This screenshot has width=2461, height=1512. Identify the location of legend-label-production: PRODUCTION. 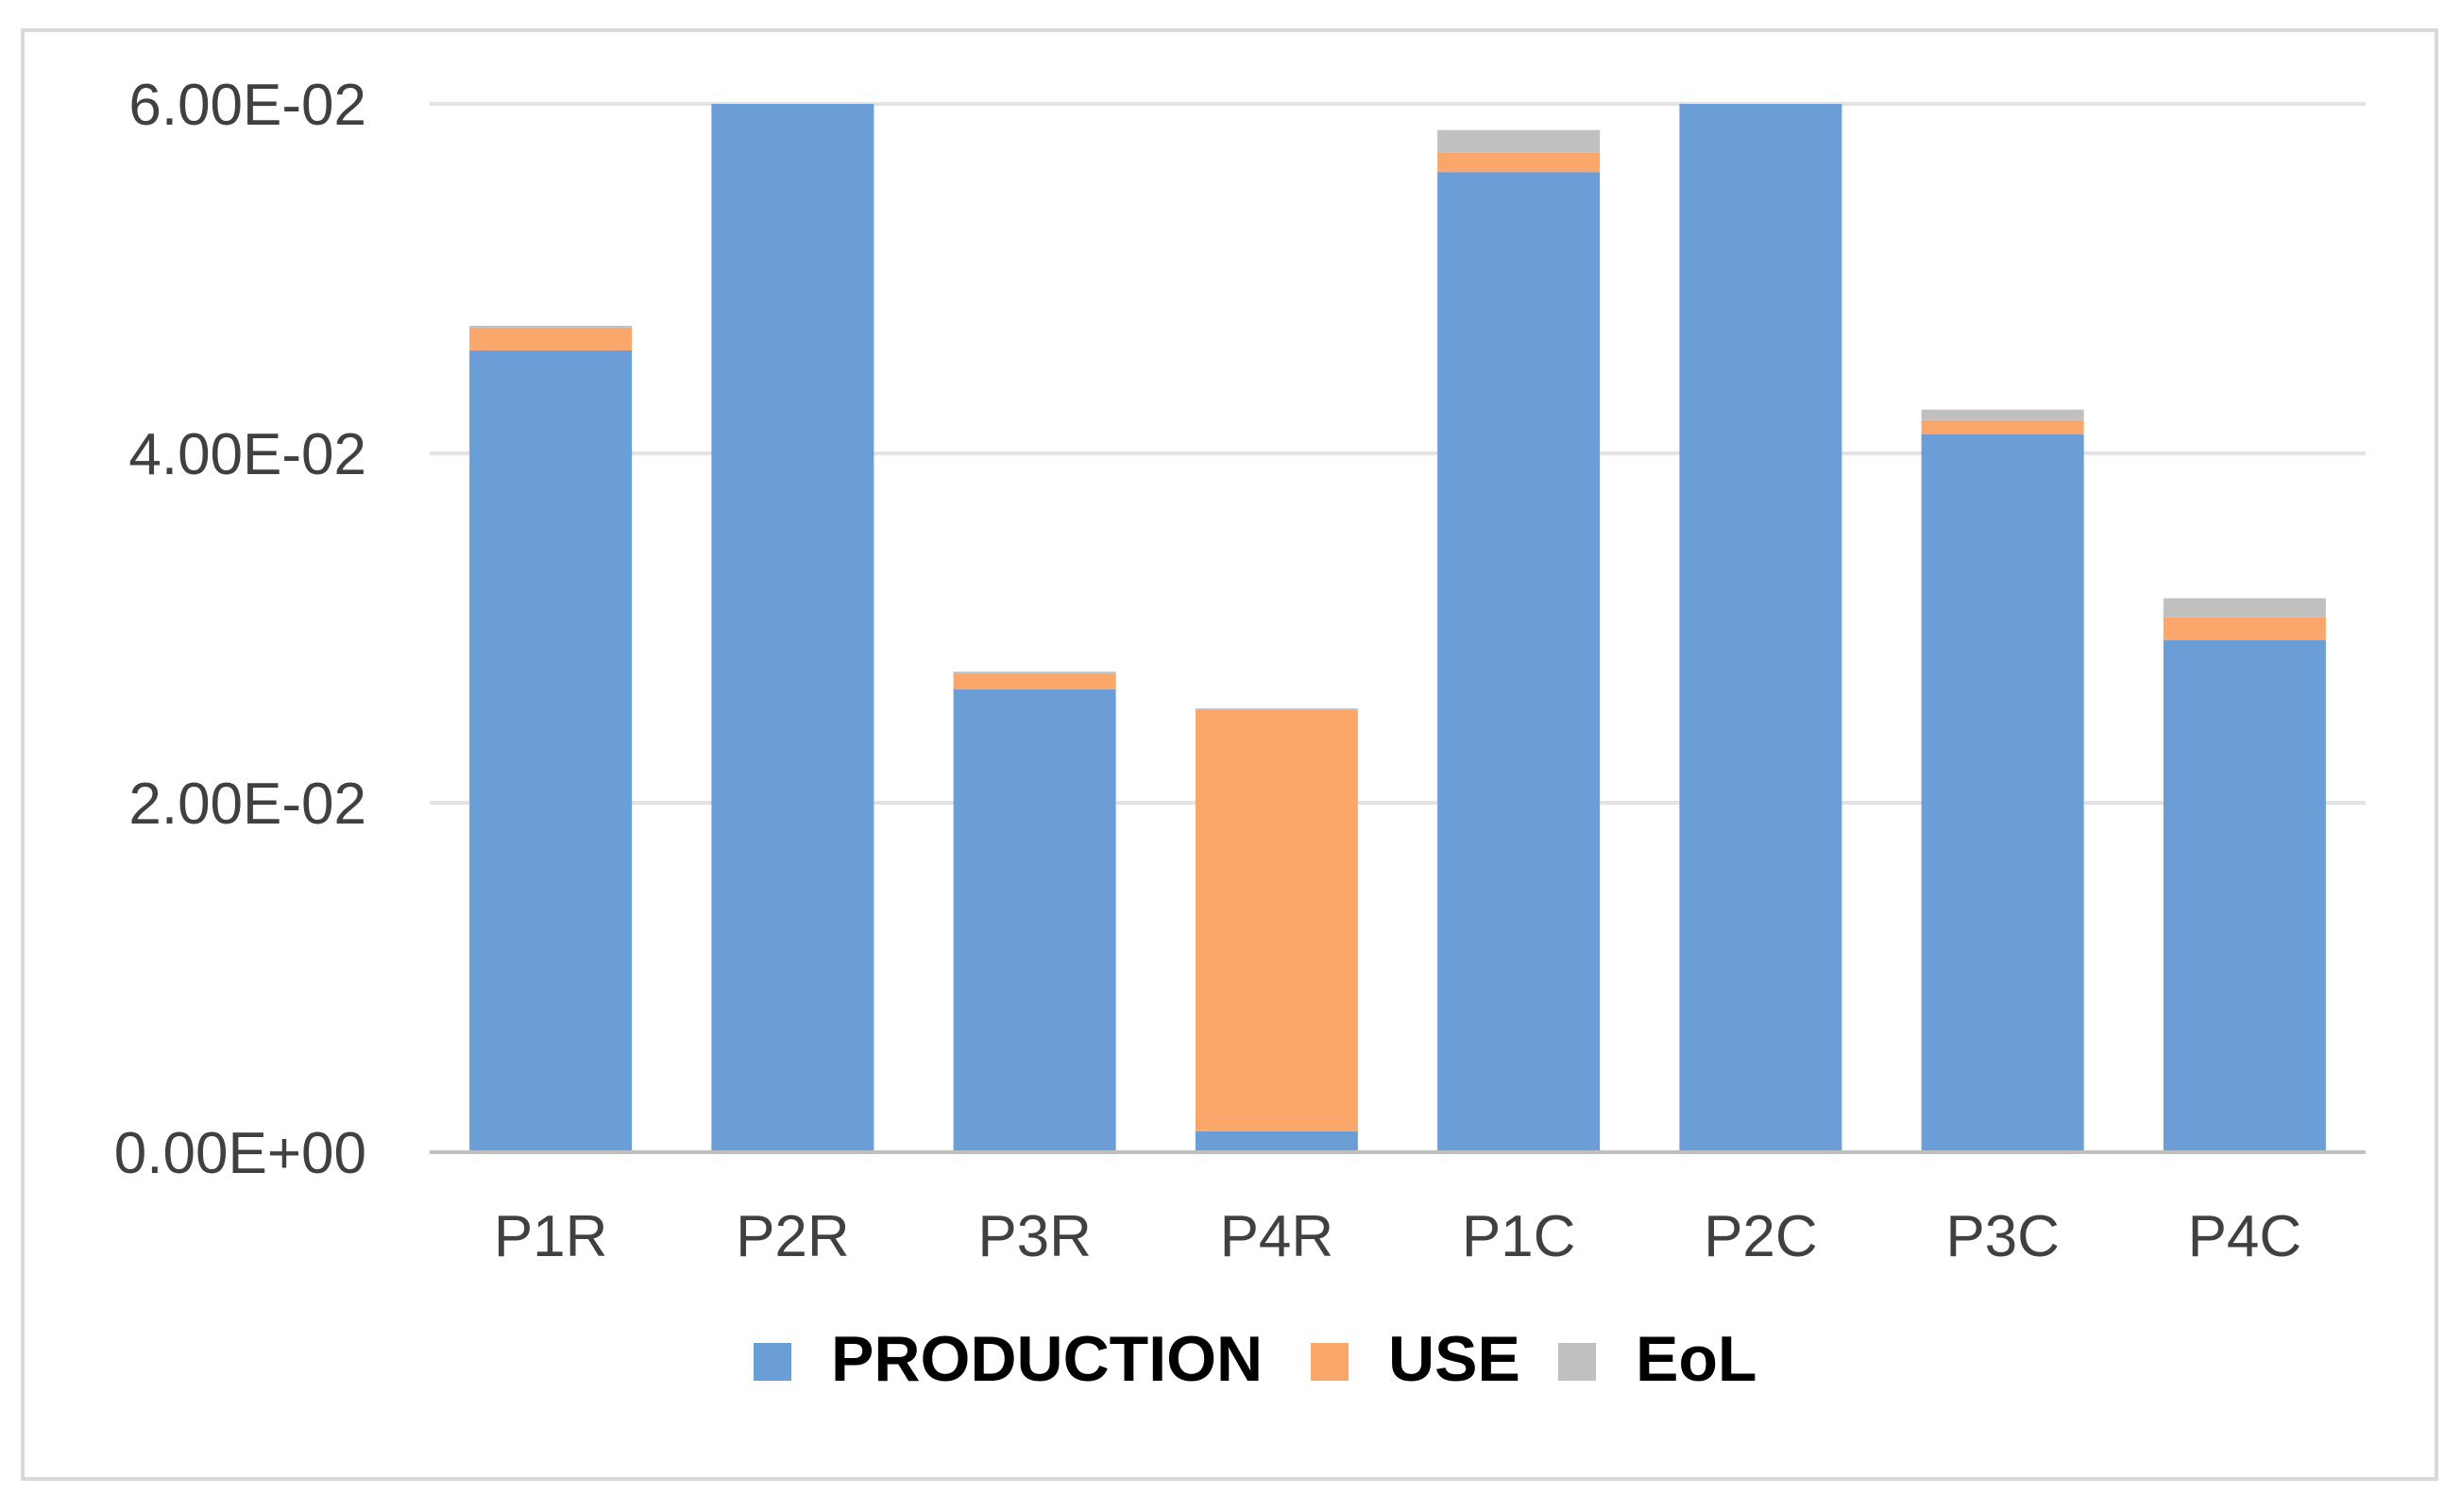
(1047, 1359).